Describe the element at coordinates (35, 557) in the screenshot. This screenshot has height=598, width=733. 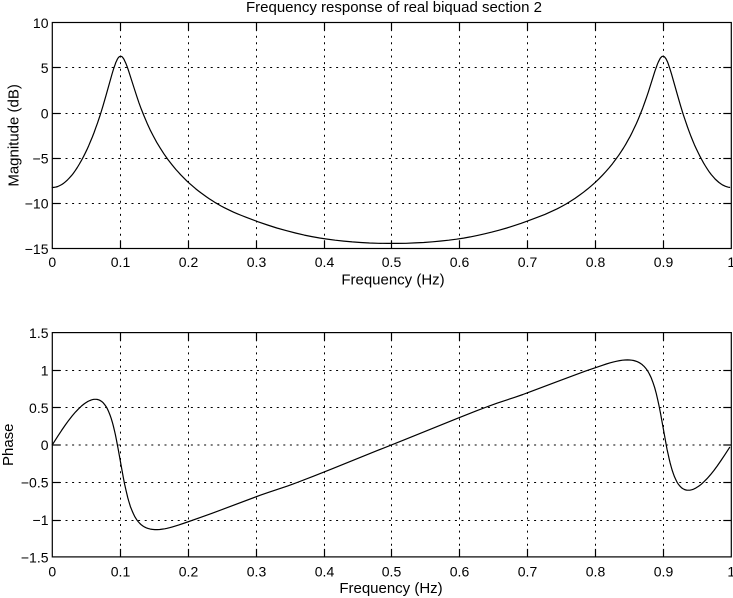
I see `svg-text: −1.5` at that location.